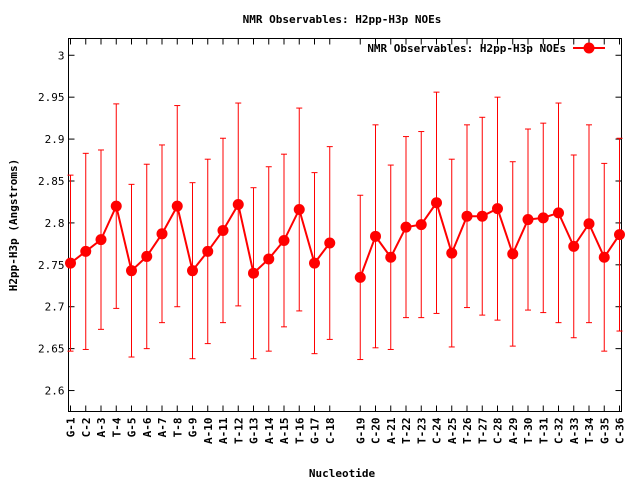 The height and width of the screenshot is (480, 640). Describe the element at coordinates (55, 391) in the screenshot. I see `y-tick-label: 2.6` at that location.